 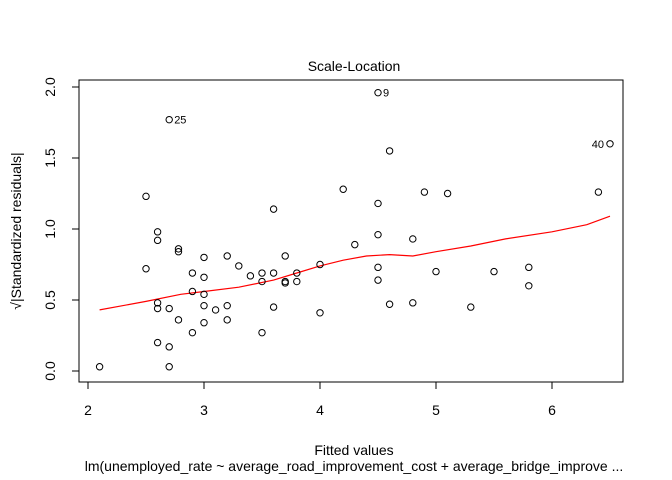 What do you see at coordinates (204, 410) in the screenshot?
I see `x-tick-label: 3` at bounding box center [204, 410].